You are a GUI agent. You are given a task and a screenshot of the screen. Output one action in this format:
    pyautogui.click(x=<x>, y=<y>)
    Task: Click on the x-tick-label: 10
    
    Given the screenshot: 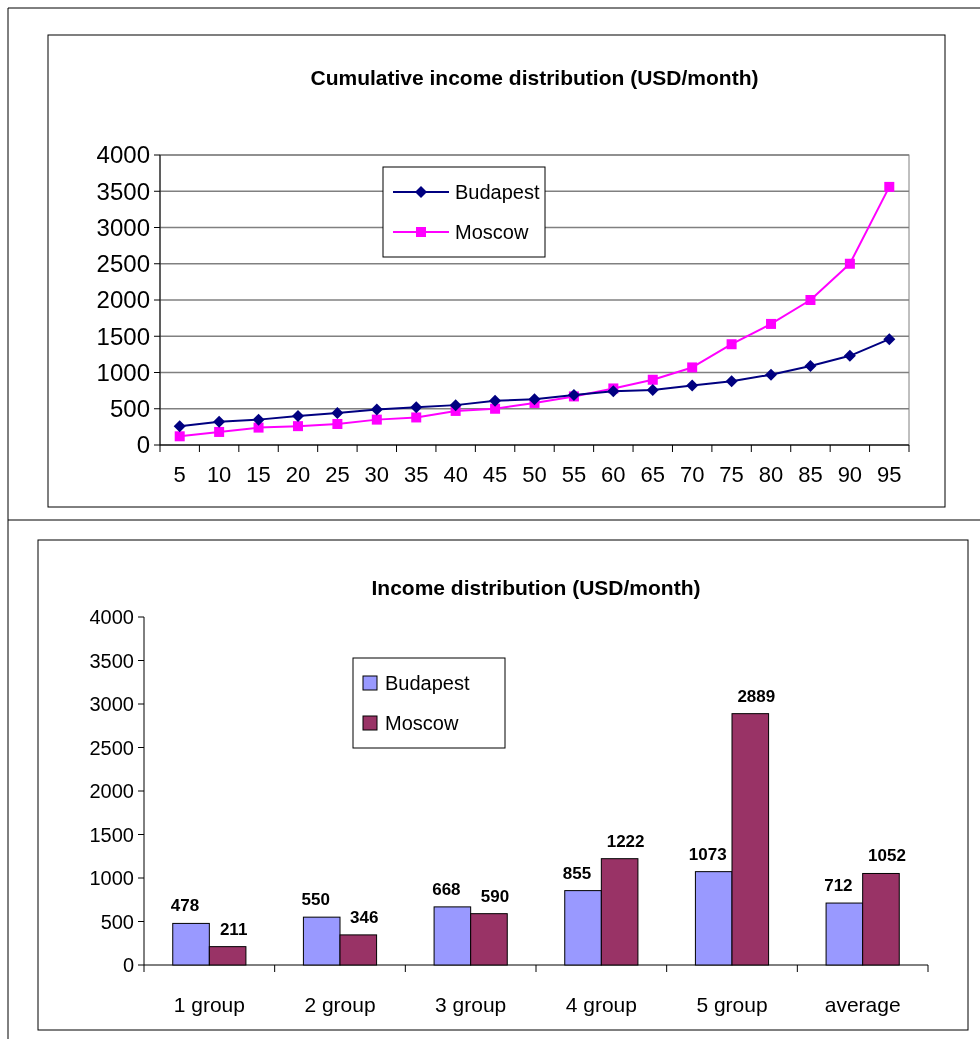 What is the action you would take?
    pyautogui.click(x=219, y=474)
    